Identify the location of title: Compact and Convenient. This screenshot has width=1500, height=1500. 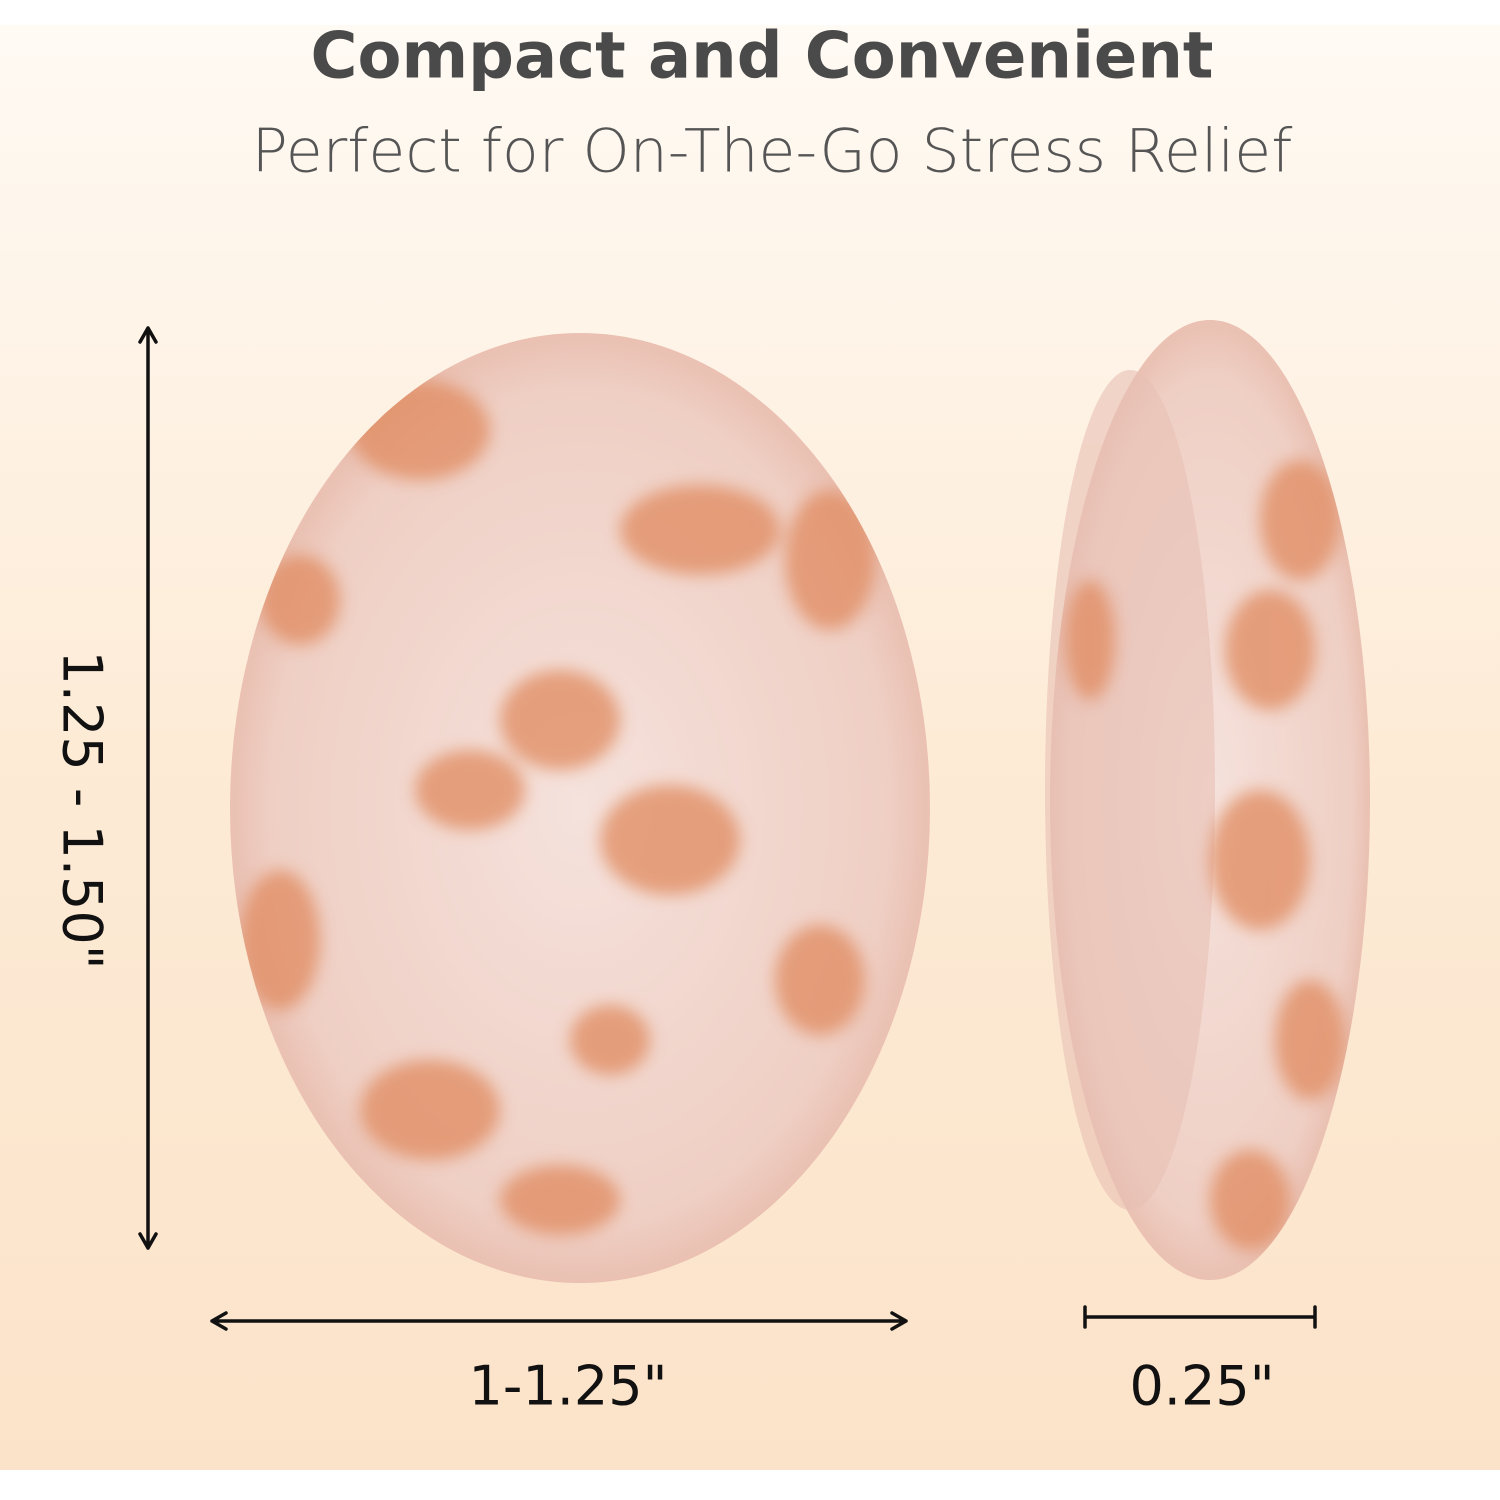
(762, 57).